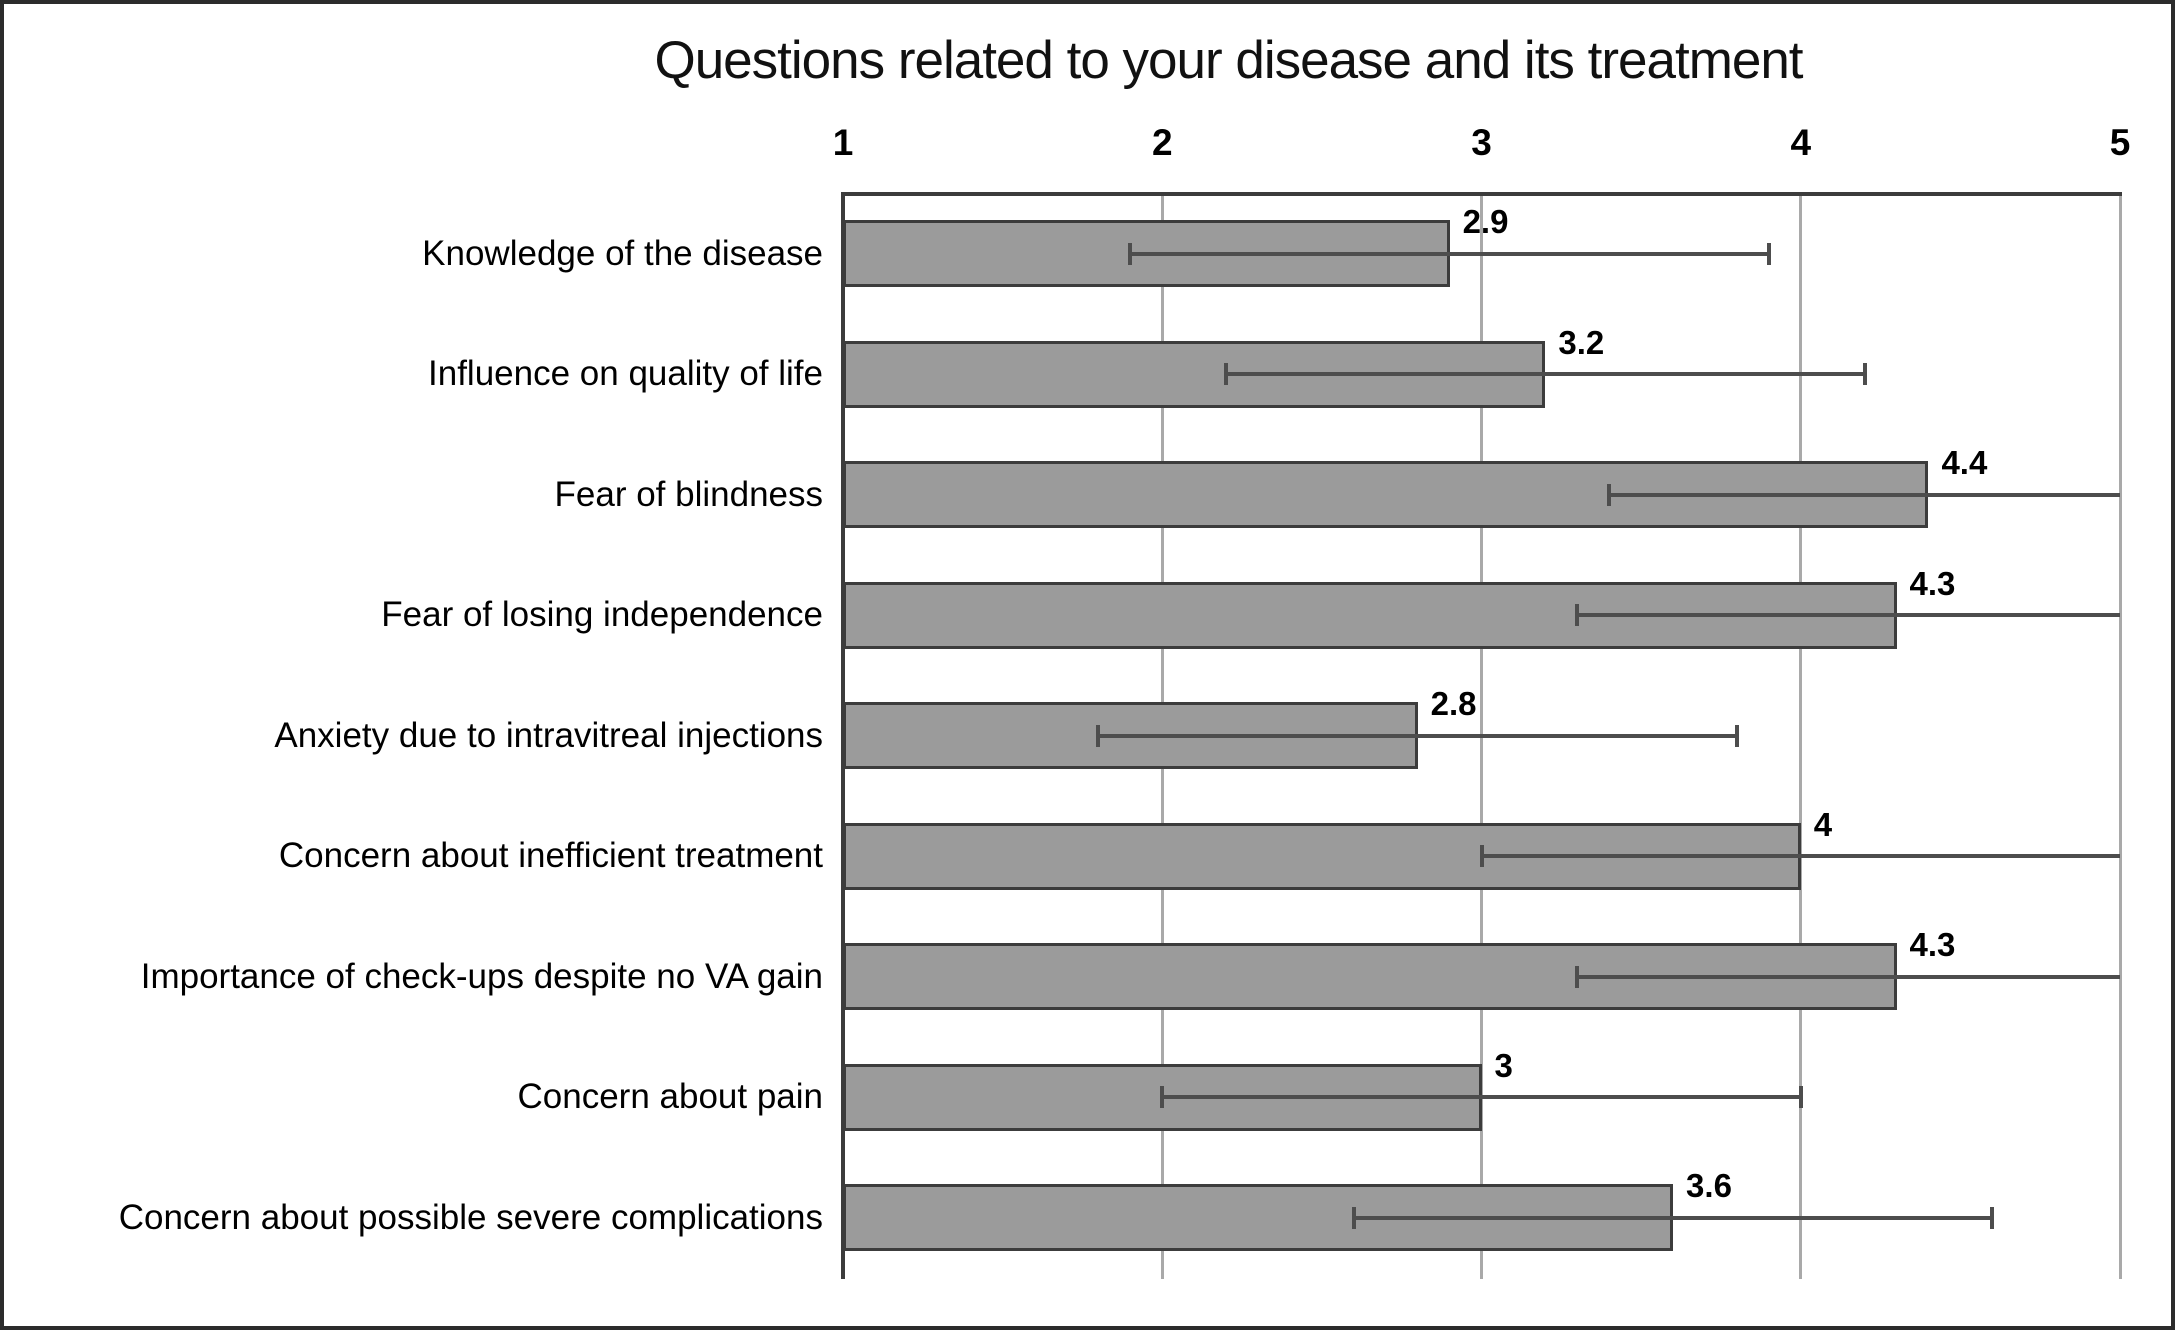  I want to click on x-tick-label: 3, so click(1481, 142).